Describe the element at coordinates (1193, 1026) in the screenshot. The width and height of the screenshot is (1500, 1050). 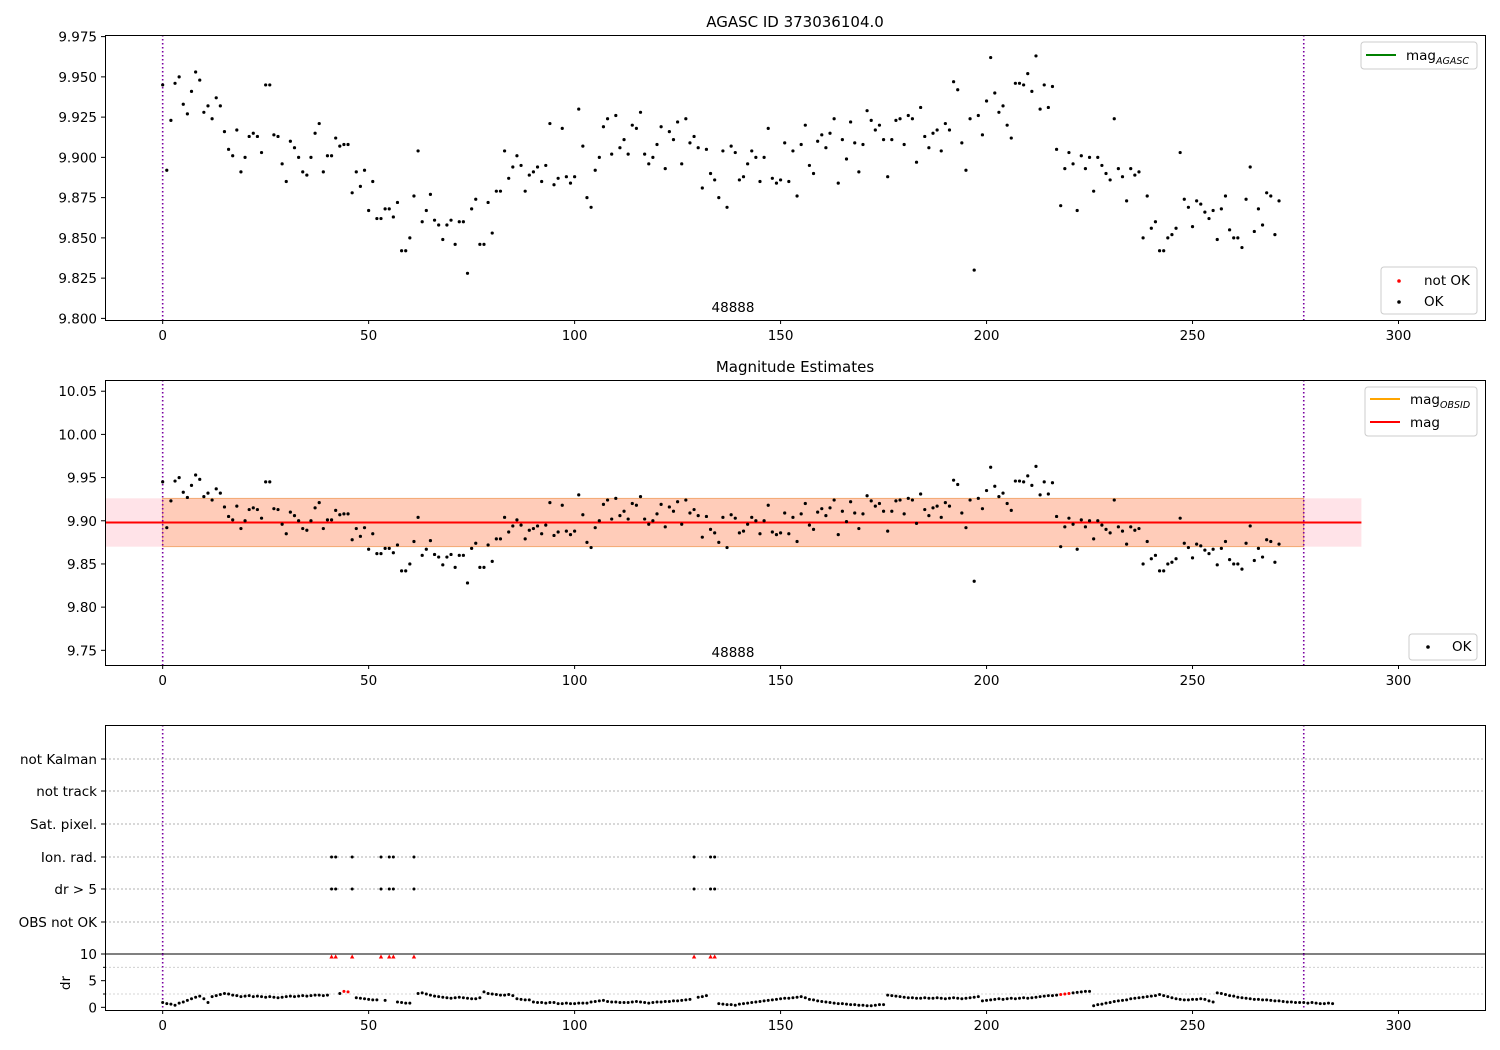
I see `x-tick-label: 250` at that location.